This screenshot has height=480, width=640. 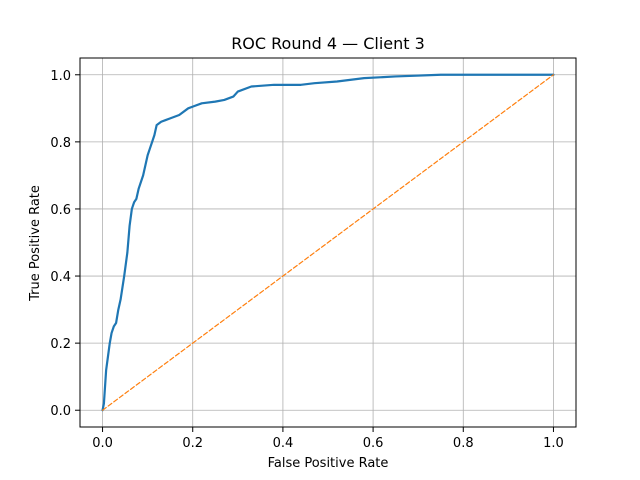 I want to click on x-tick-label: 0.2, so click(x=192, y=443).